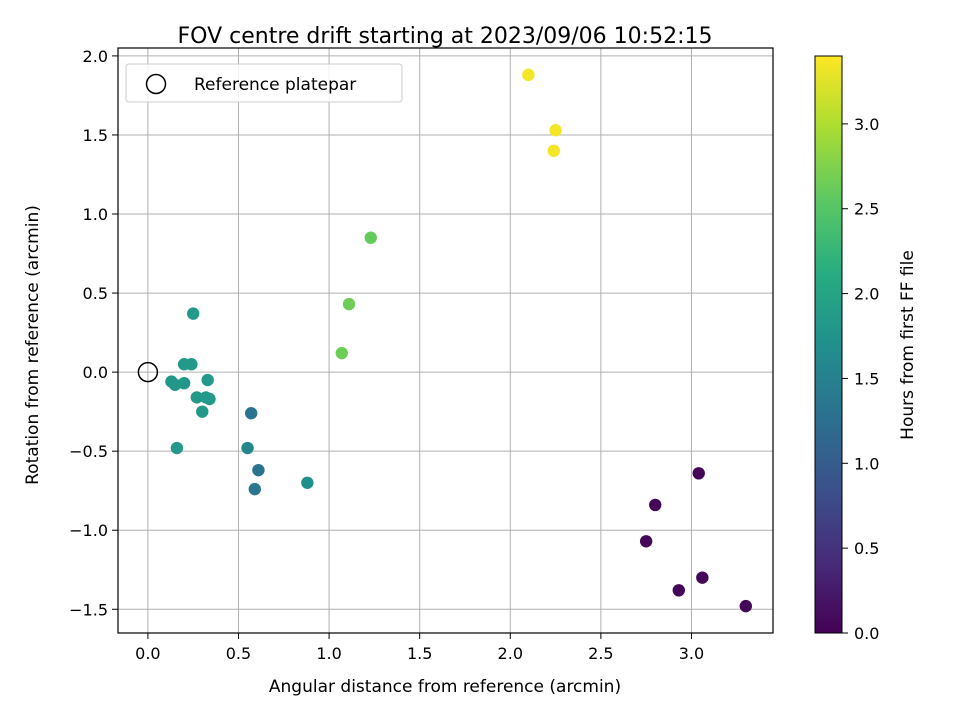 Image resolution: width=960 pixels, height=720 pixels. What do you see at coordinates (445, 687) in the screenshot?
I see `x-axis-label: Angular distance from reference (arcmin)` at bounding box center [445, 687].